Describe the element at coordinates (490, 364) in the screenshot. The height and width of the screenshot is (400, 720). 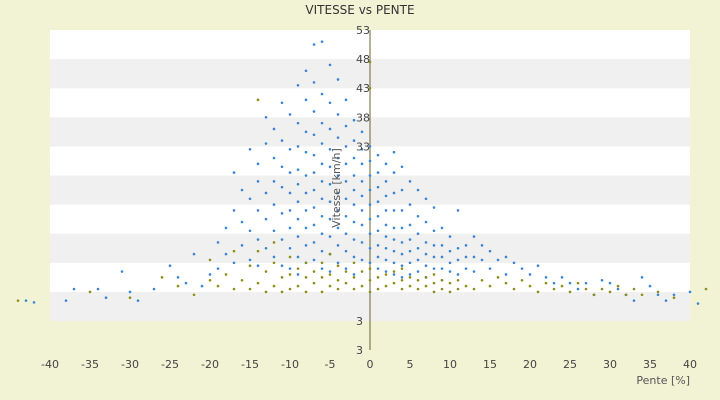
I see `x-tick-label: 15` at that location.